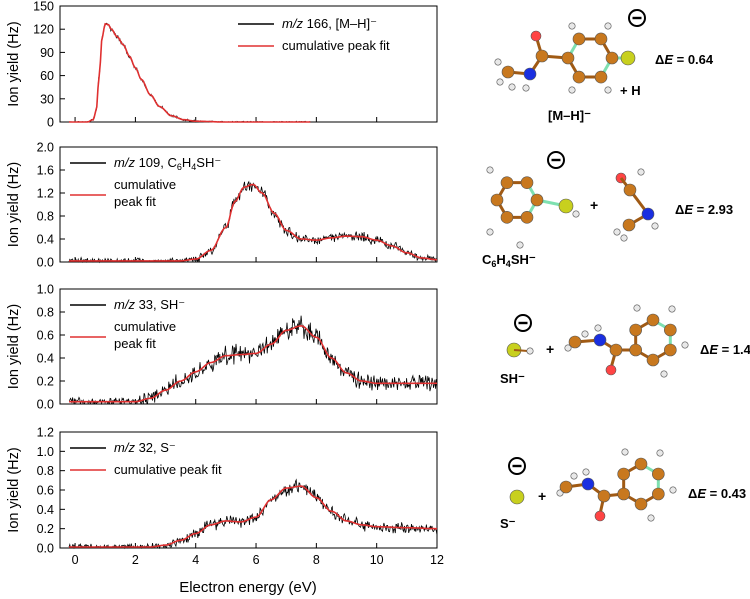  I want to click on x-tick-label: 6, so click(256, 560).